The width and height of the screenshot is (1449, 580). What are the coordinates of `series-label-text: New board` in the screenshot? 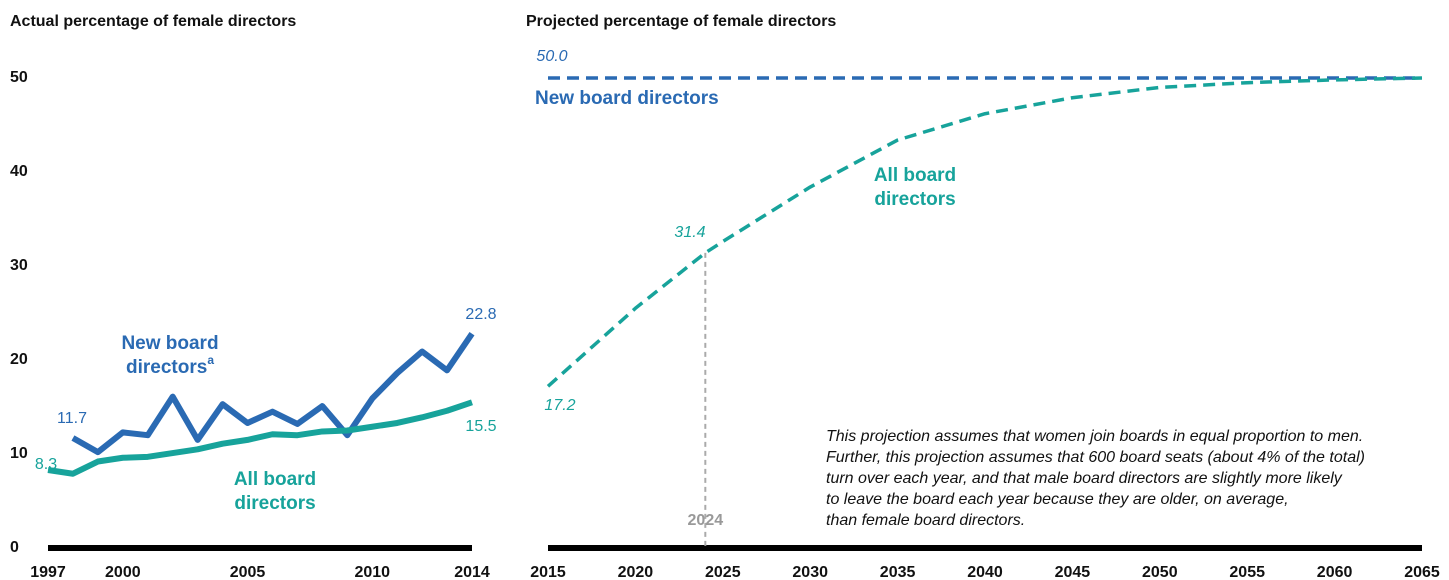 It's located at (169, 343).